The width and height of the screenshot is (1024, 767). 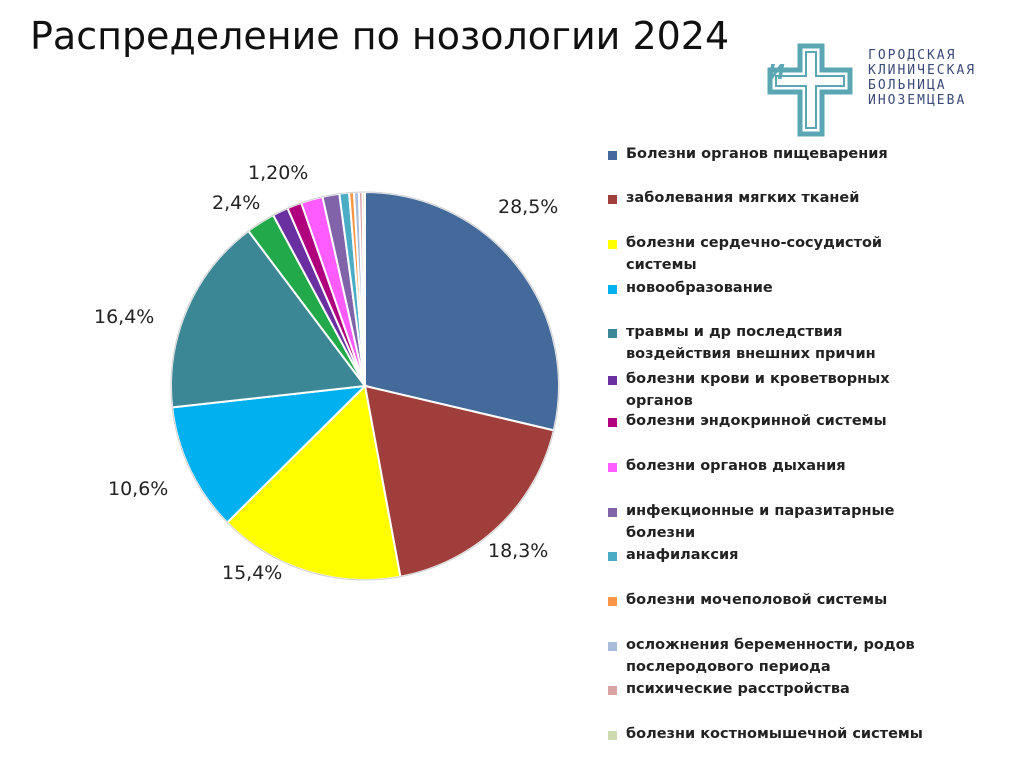 What do you see at coordinates (278, 173) in the screenshot?
I see `slice-percent-label: 1,20%` at bounding box center [278, 173].